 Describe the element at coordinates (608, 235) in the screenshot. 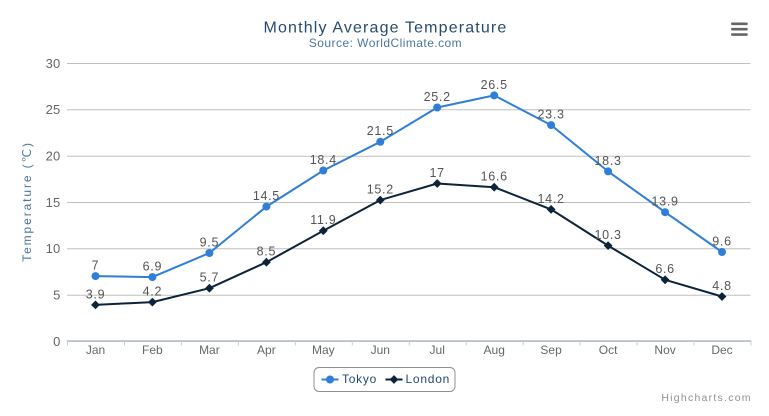

I see `svg-text: 10.3` at that location.